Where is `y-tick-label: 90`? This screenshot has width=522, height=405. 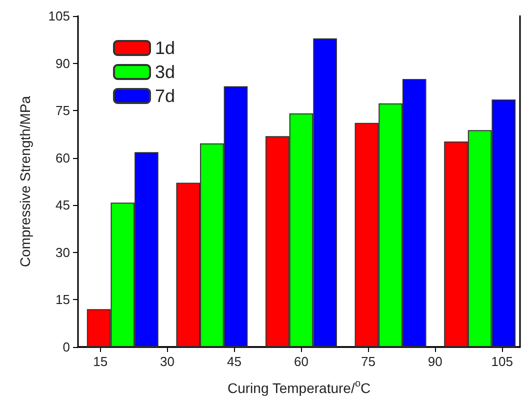
y-tick-label: 90 is located at coordinates (63, 63).